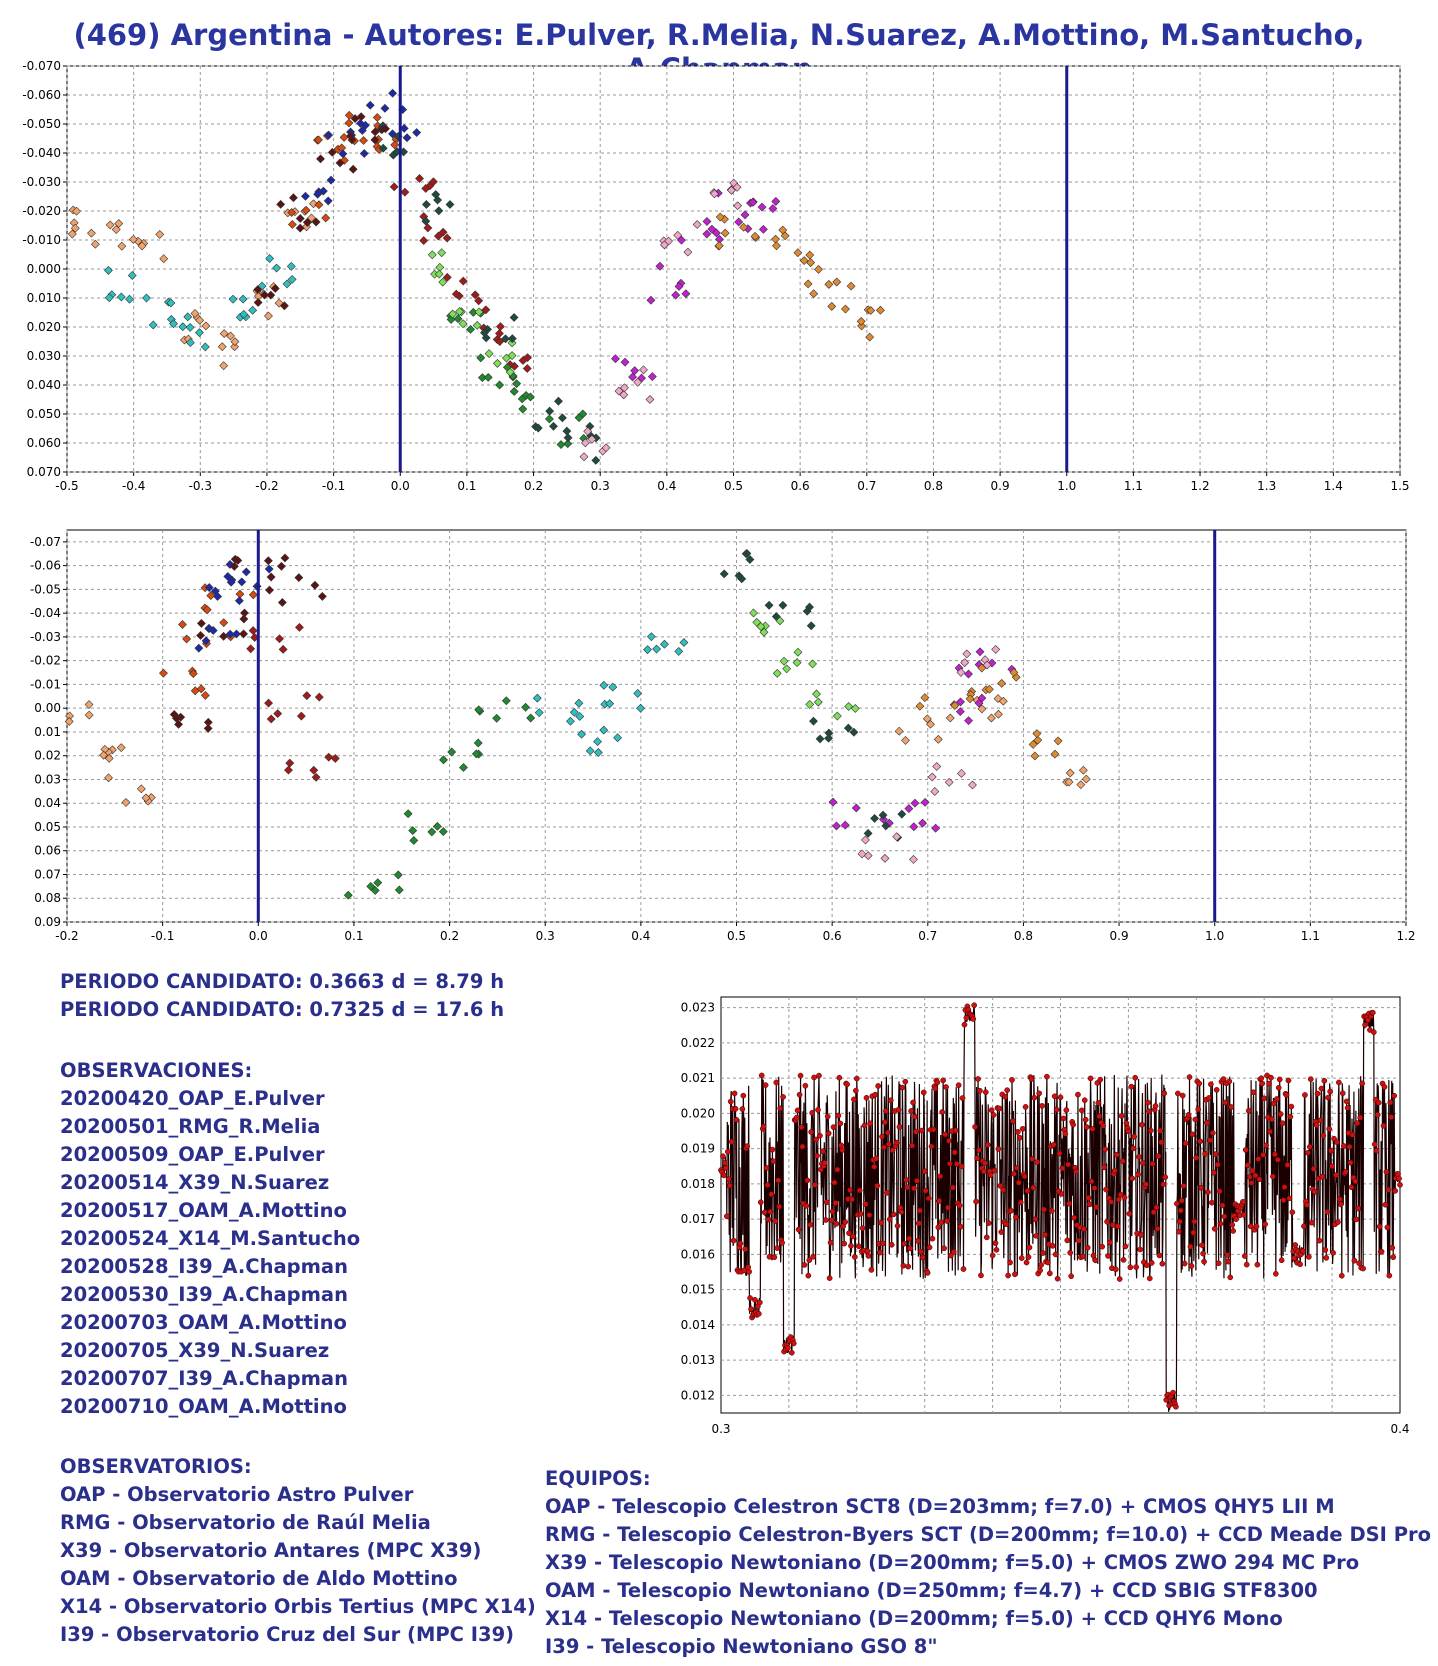 Image resolution: width=1438 pixels, height=1666 pixels. Describe the element at coordinates (204, 1378) in the screenshot. I see `list-item: 20200707_I39_A.Chapman` at that location.